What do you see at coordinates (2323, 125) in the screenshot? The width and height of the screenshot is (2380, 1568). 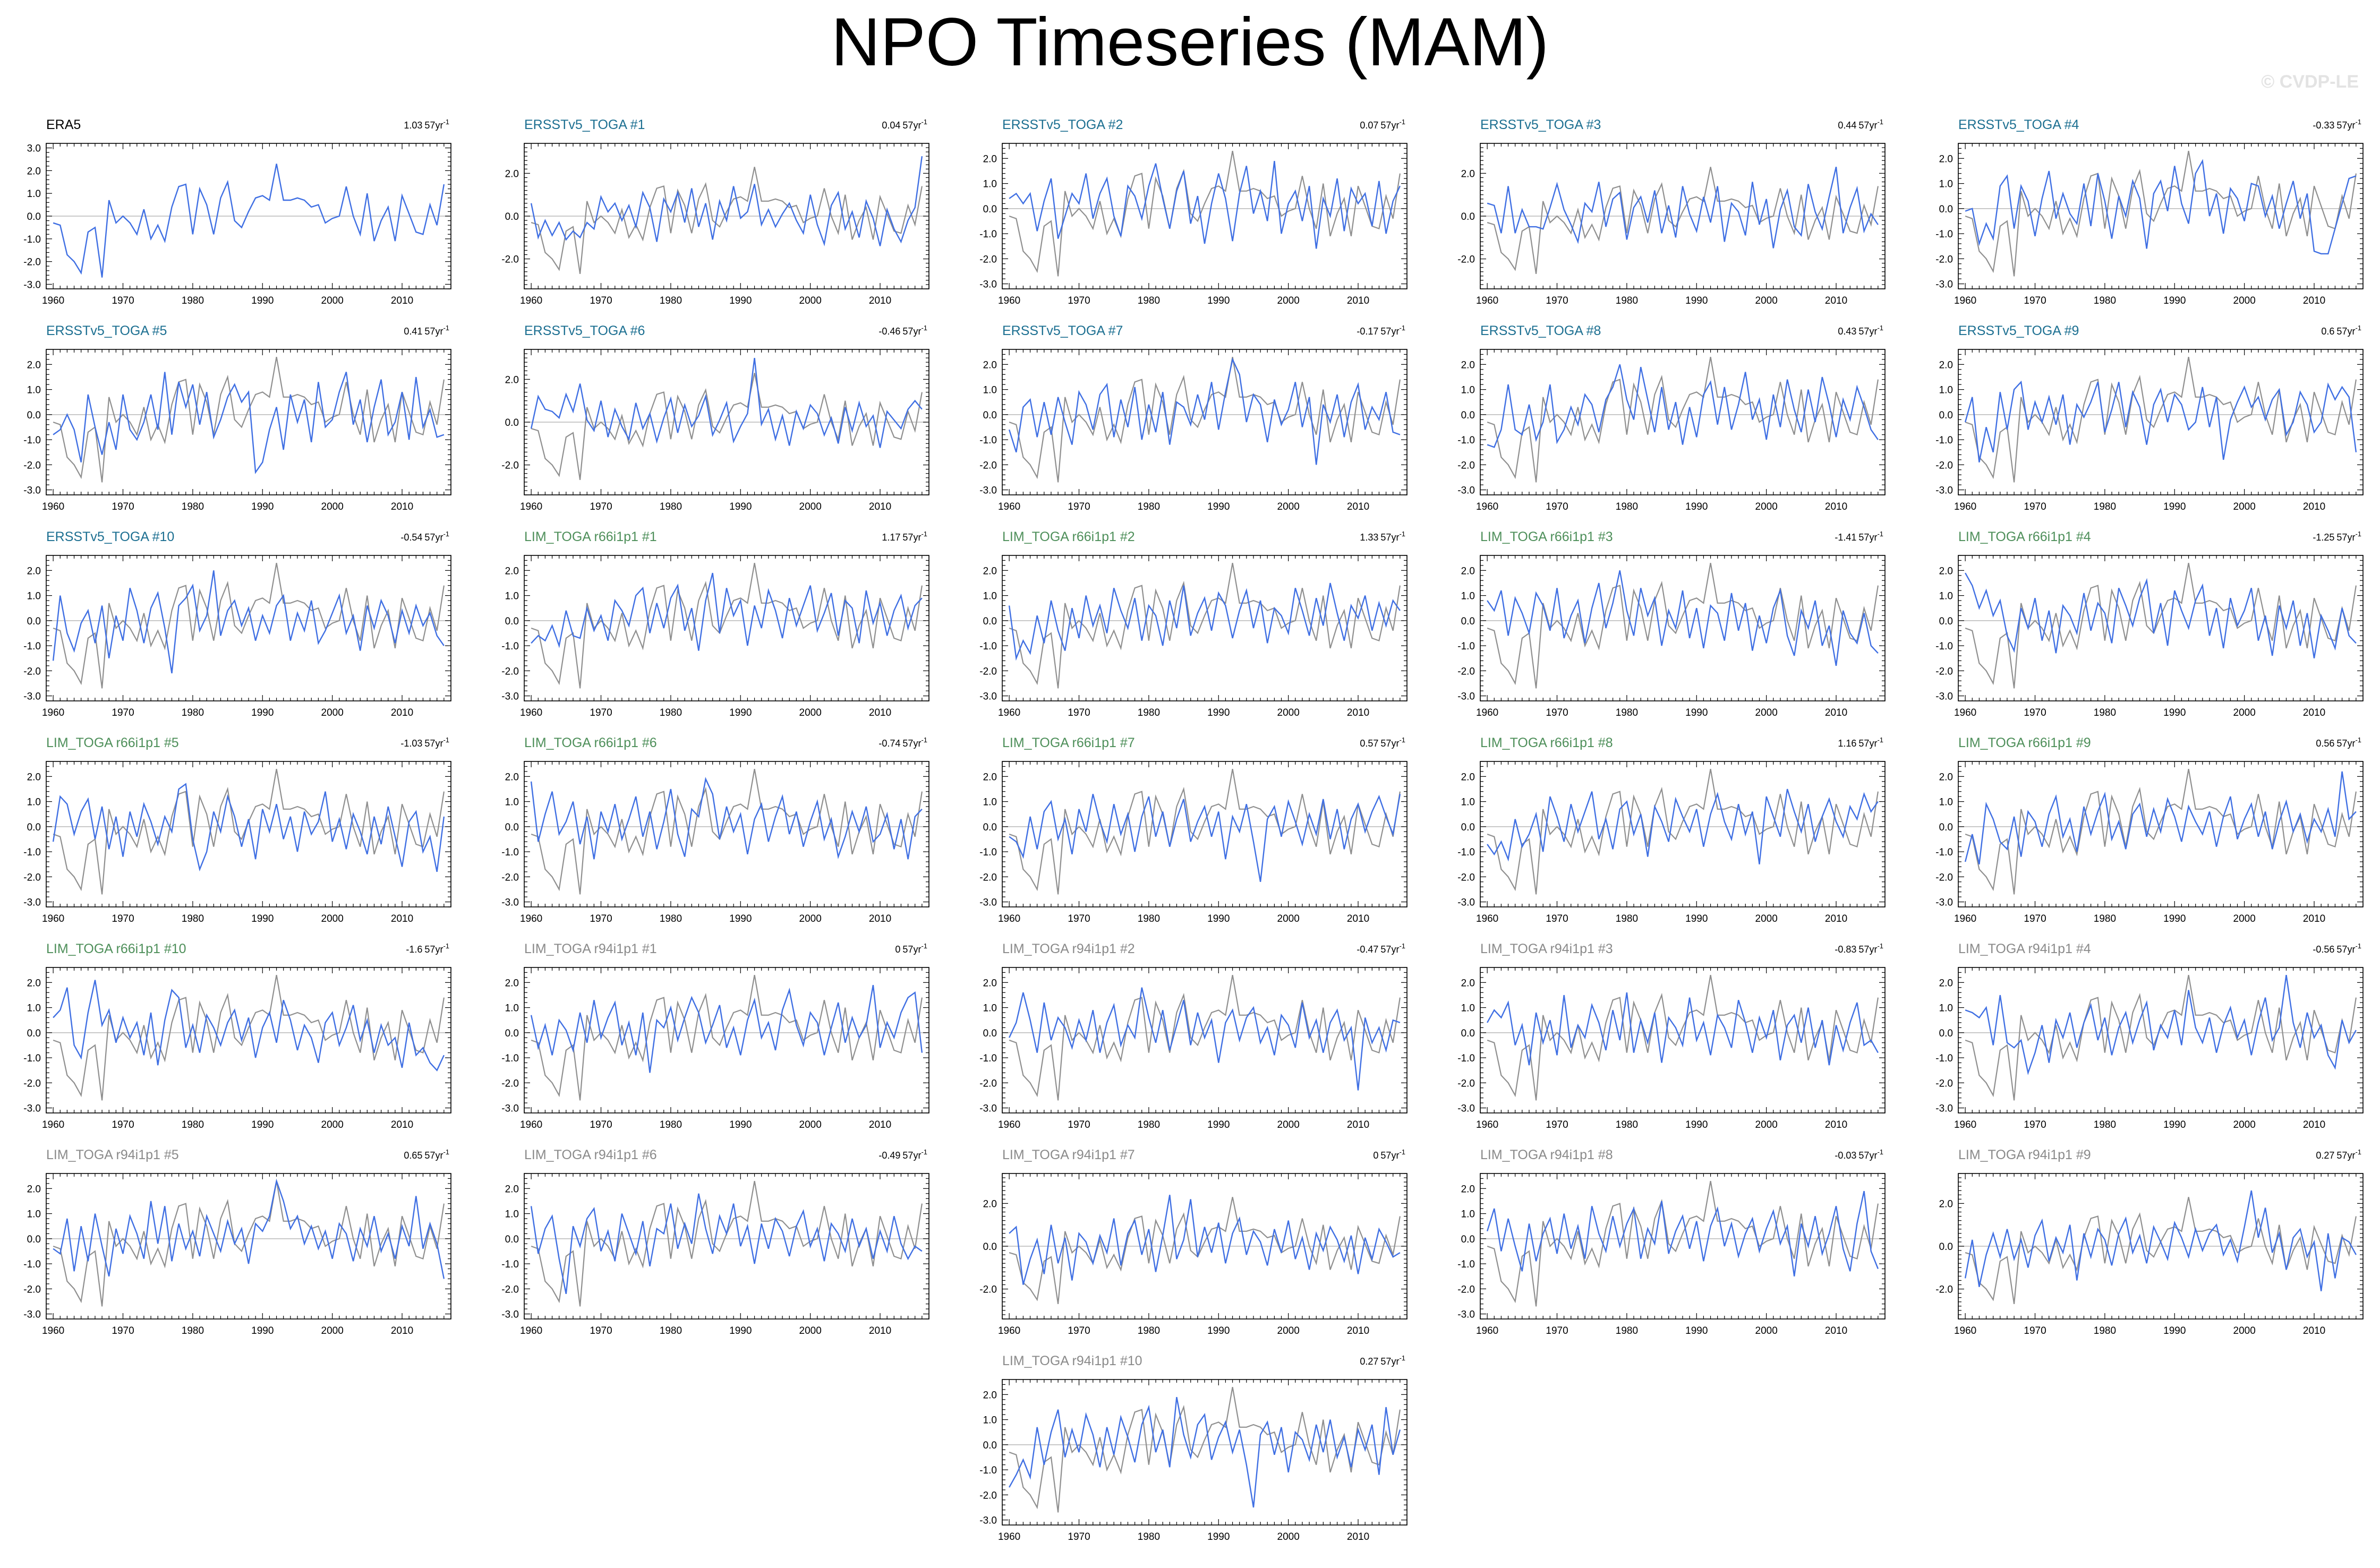 I see `trend-value: -0.33` at bounding box center [2323, 125].